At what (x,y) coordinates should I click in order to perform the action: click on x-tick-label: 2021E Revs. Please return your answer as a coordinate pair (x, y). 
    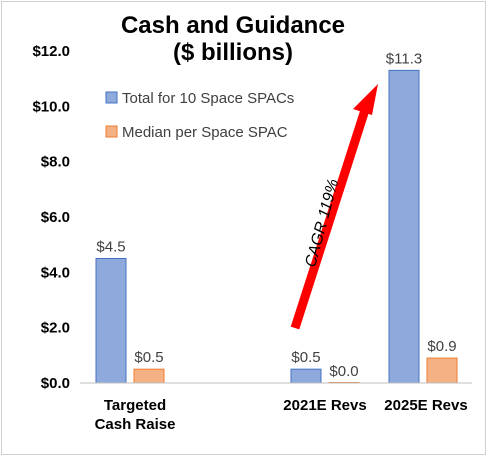
    Looking at the image, I should click on (324, 405).